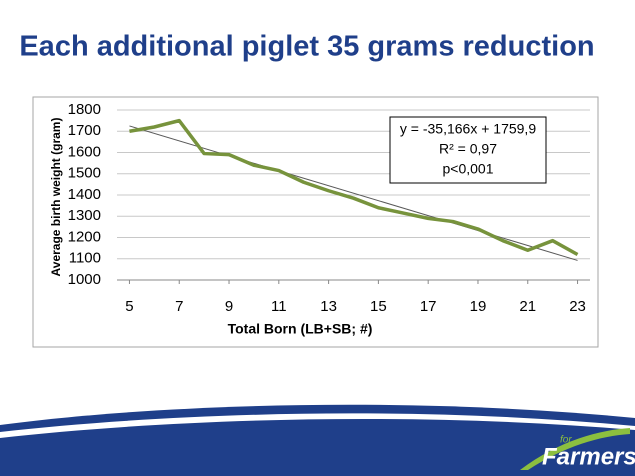 This screenshot has width=635, height=476. Describe the element at coordinates (428, 306) in the screenshot. I see `x-tick-label: 17` at that location.